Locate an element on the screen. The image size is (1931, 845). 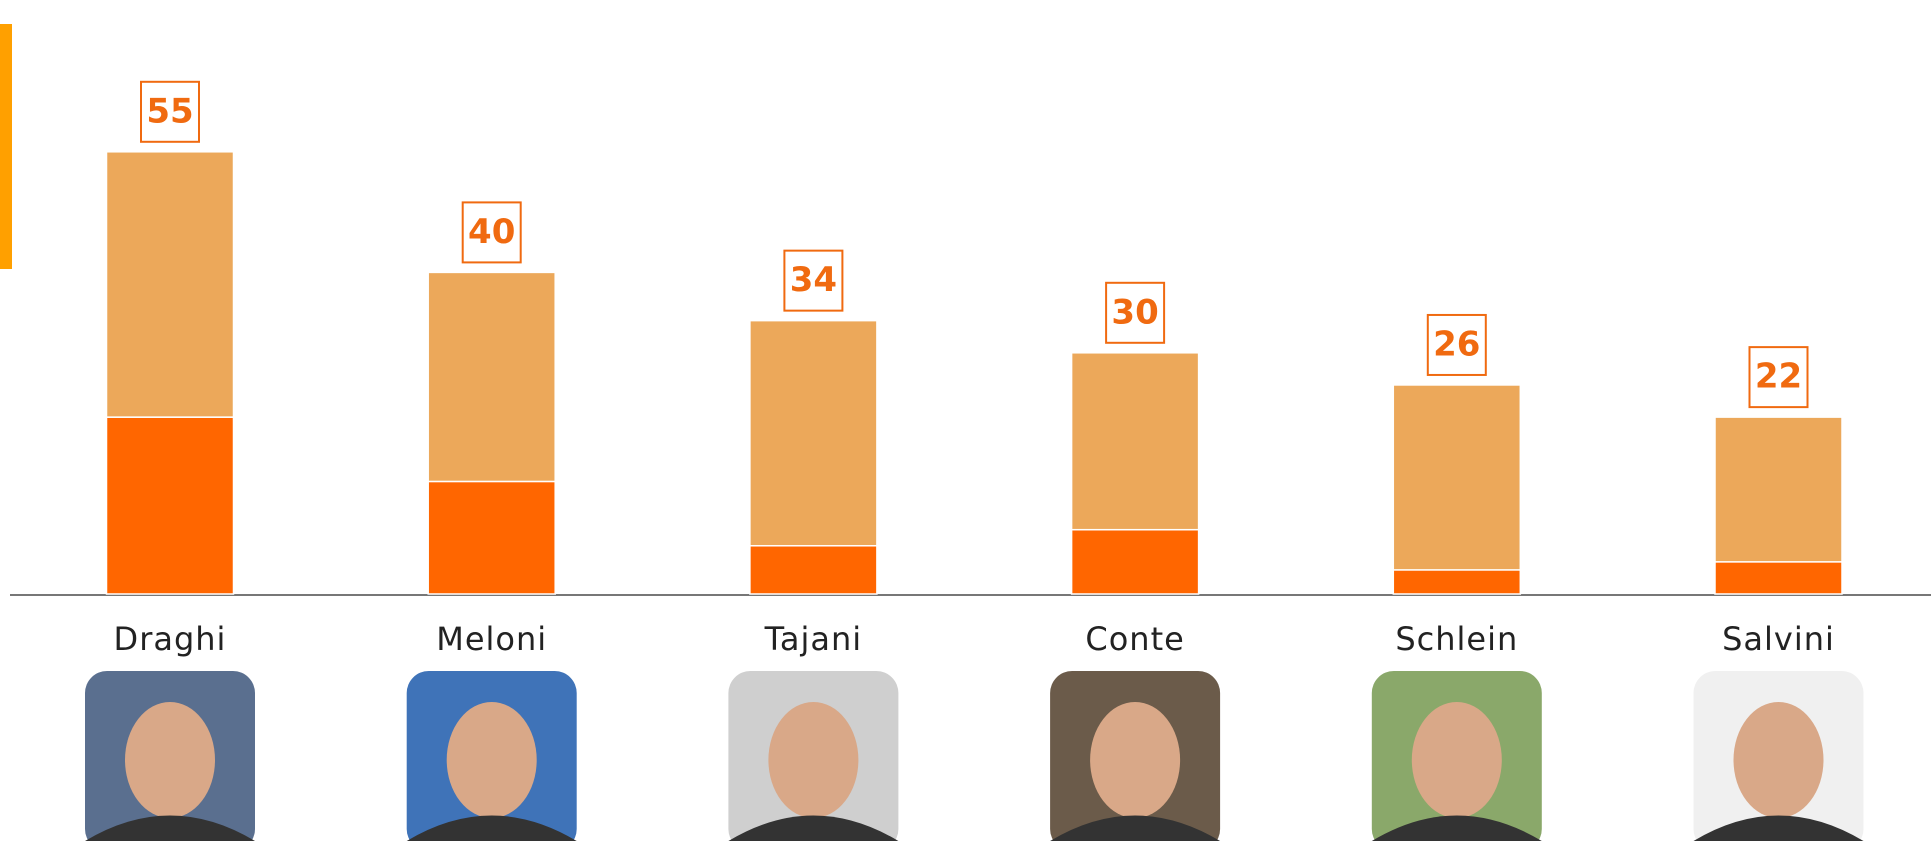
value-label: 34 is located at coordinates (813, 280).